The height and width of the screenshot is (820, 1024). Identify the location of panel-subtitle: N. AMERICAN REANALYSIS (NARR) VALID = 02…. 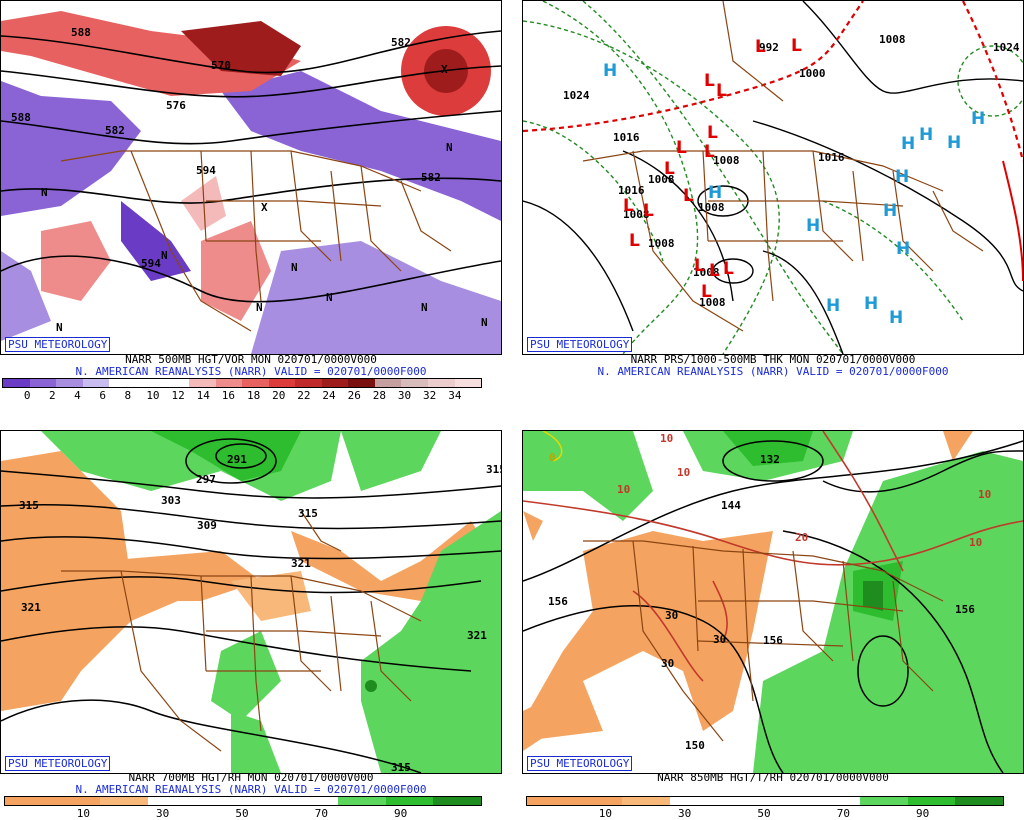
(251, 371).